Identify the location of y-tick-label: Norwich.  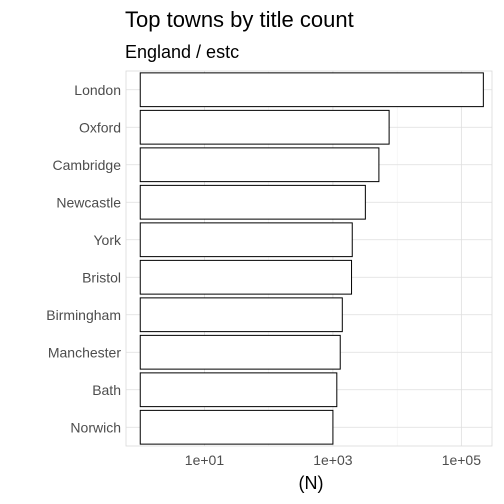
(95, 427).